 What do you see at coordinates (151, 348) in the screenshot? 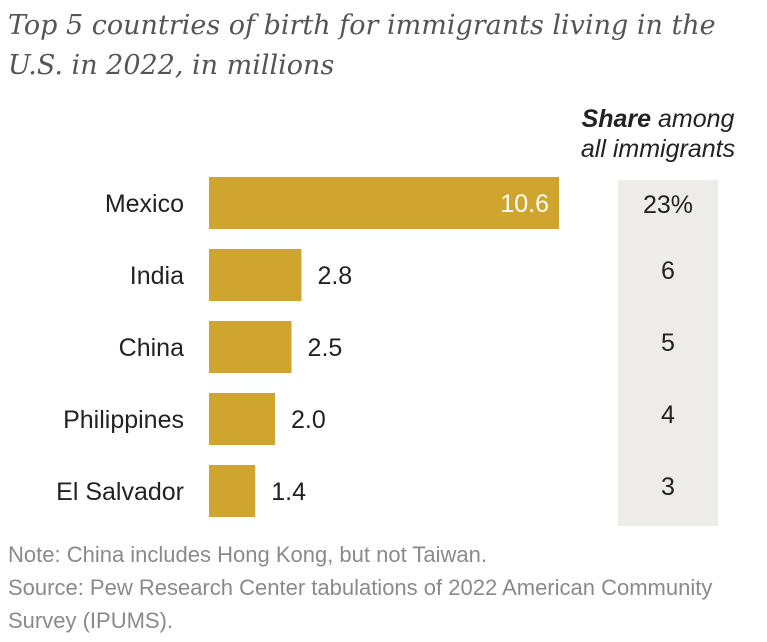
I see `category-label: China` at bounding box center [151, 348].